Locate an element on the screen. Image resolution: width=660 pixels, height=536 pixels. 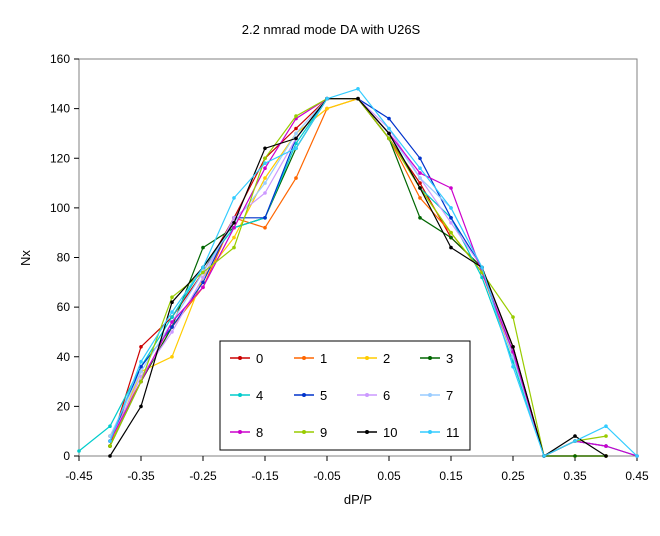
legend-label: 11 is located at coordinates (453, 432).